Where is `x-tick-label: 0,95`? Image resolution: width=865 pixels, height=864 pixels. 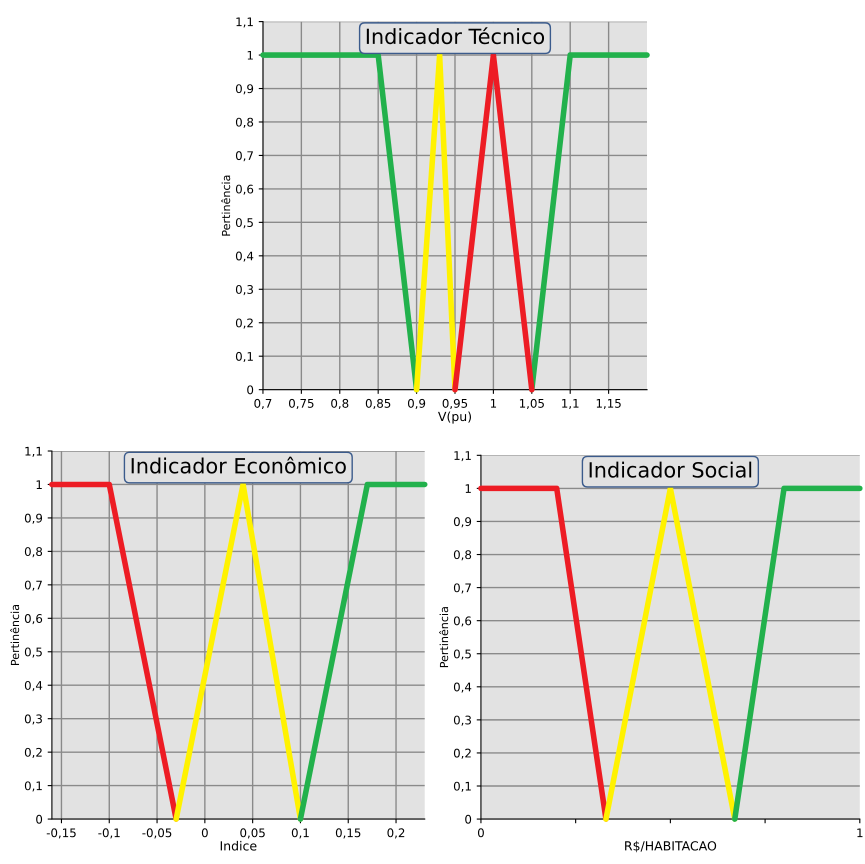 x-tick-label: 0,95 is located at coordinates (455, 404).